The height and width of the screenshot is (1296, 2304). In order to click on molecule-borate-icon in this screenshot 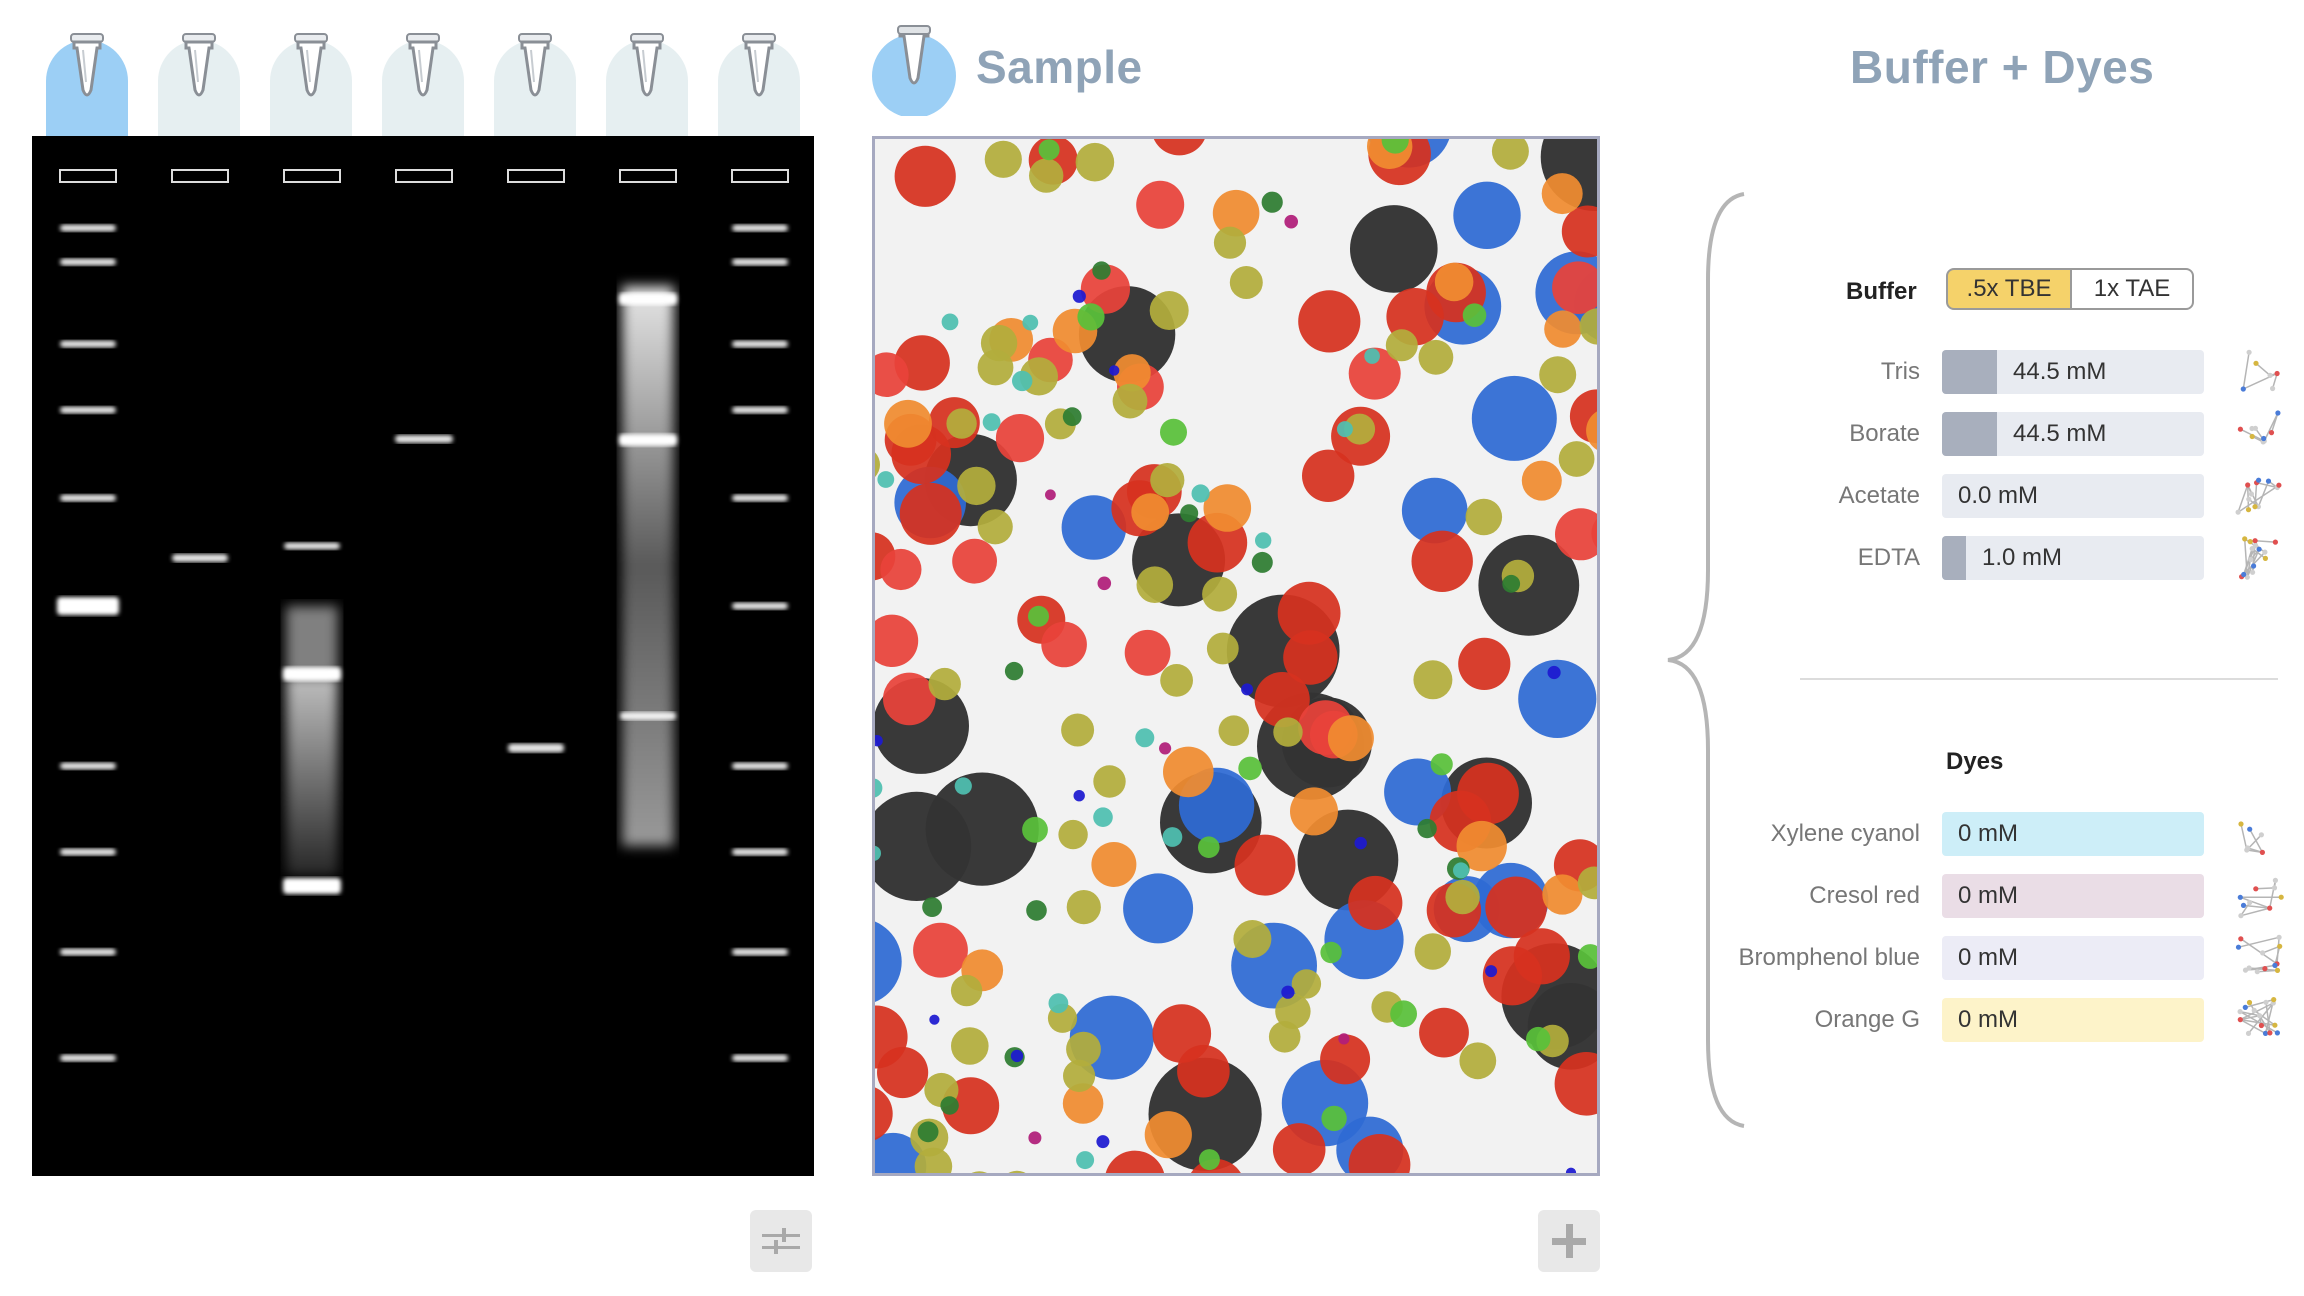, I will do `click(2260, 434)`.